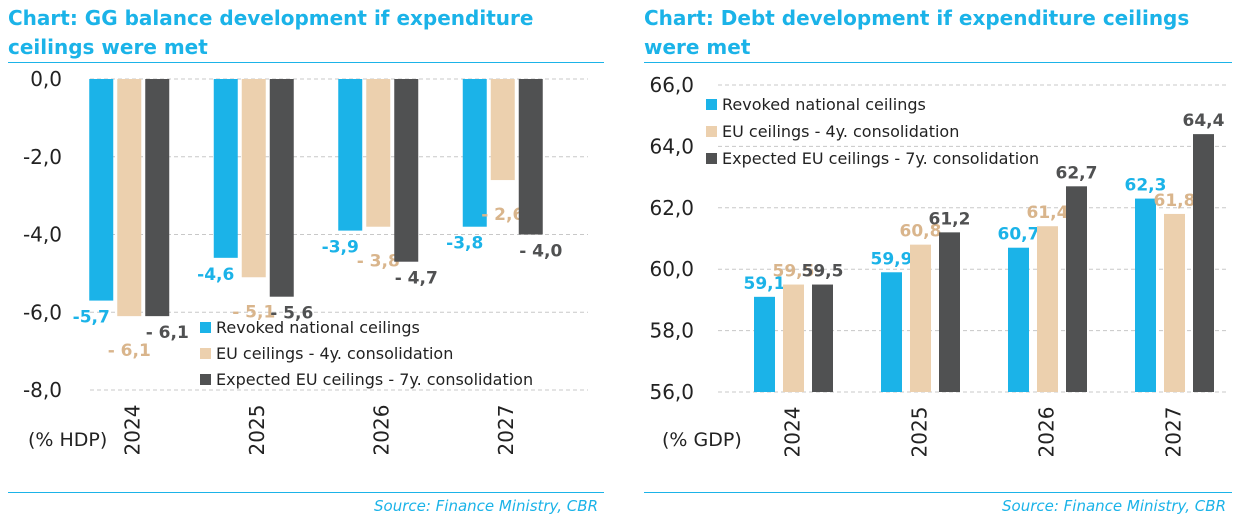 The height and width of the screenshot is (532, 1236). What do you see at coordinates (671, 146) in the screenshot?
I see `y-tick-label: 64,0` at bounding box center [671, 146].